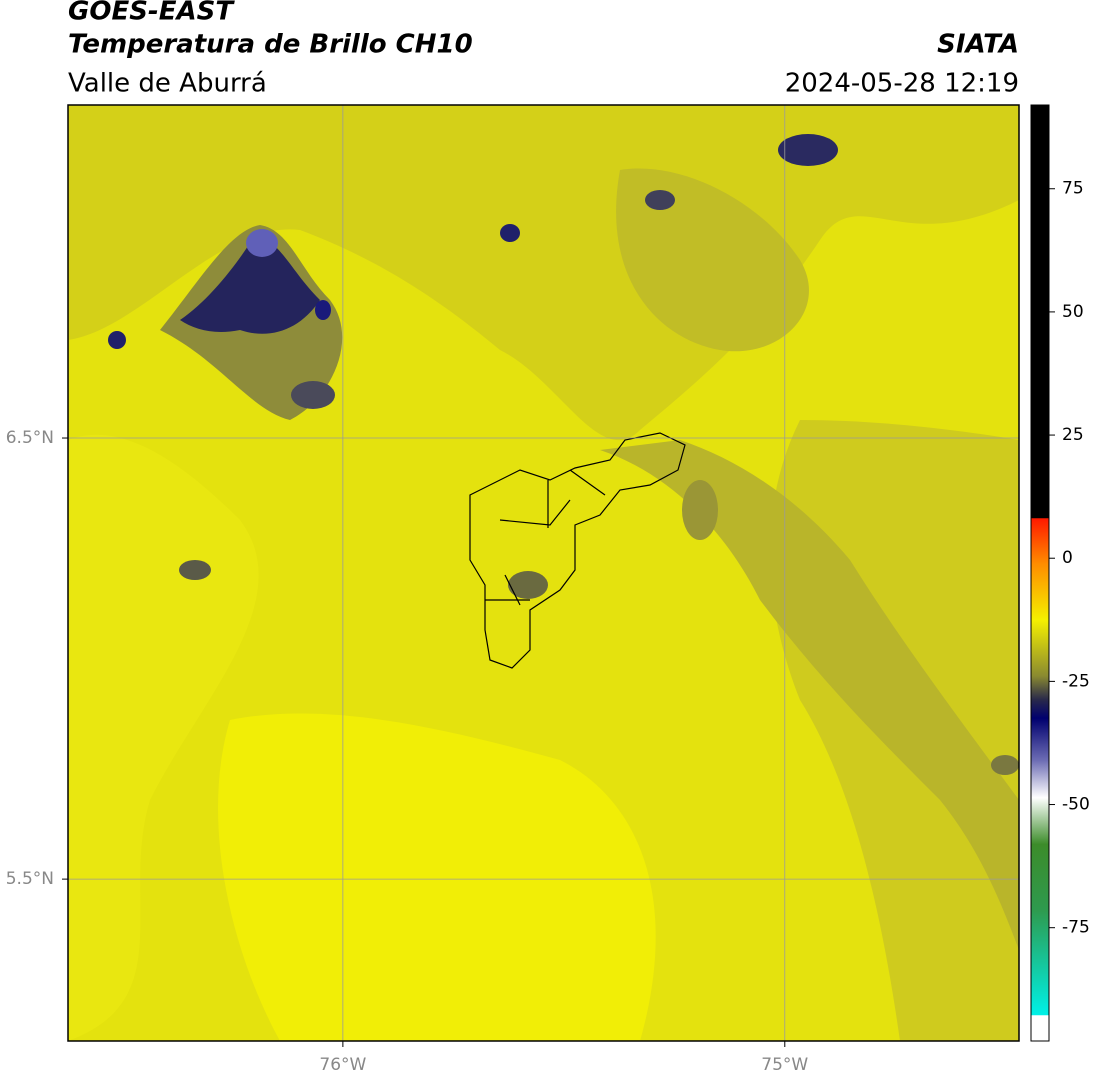 The height and width of the screenshot is (1078, 1094). Describe the element at coordinates (1073, 435) in the screenshot. I see `colorbar-tick-label: 25` at that location.